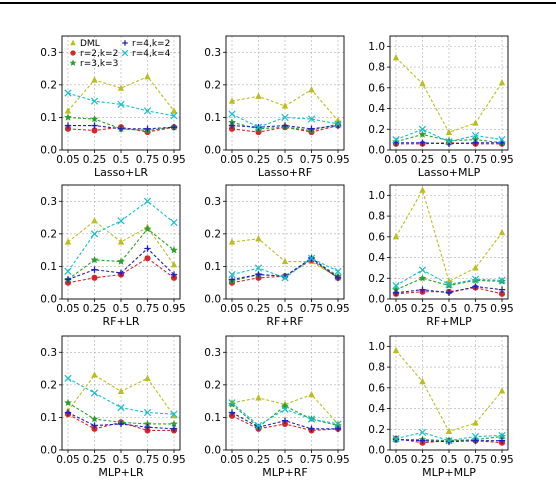  I want to click on legend-label: r=4,k=2, so click(151, 44).